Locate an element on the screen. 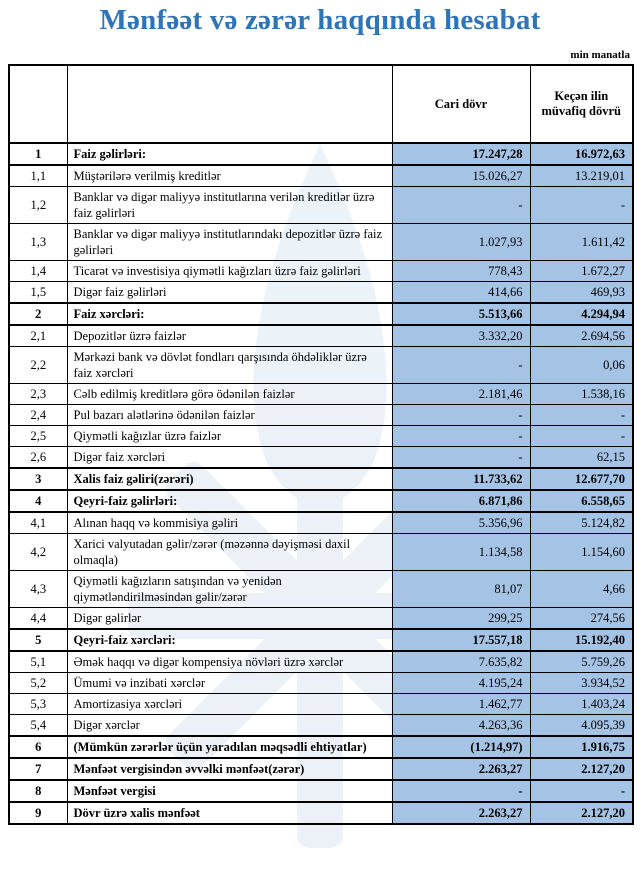 This screenshot has width=640, height=879. row-number: 2,6 is located at coordinates (38, 457).